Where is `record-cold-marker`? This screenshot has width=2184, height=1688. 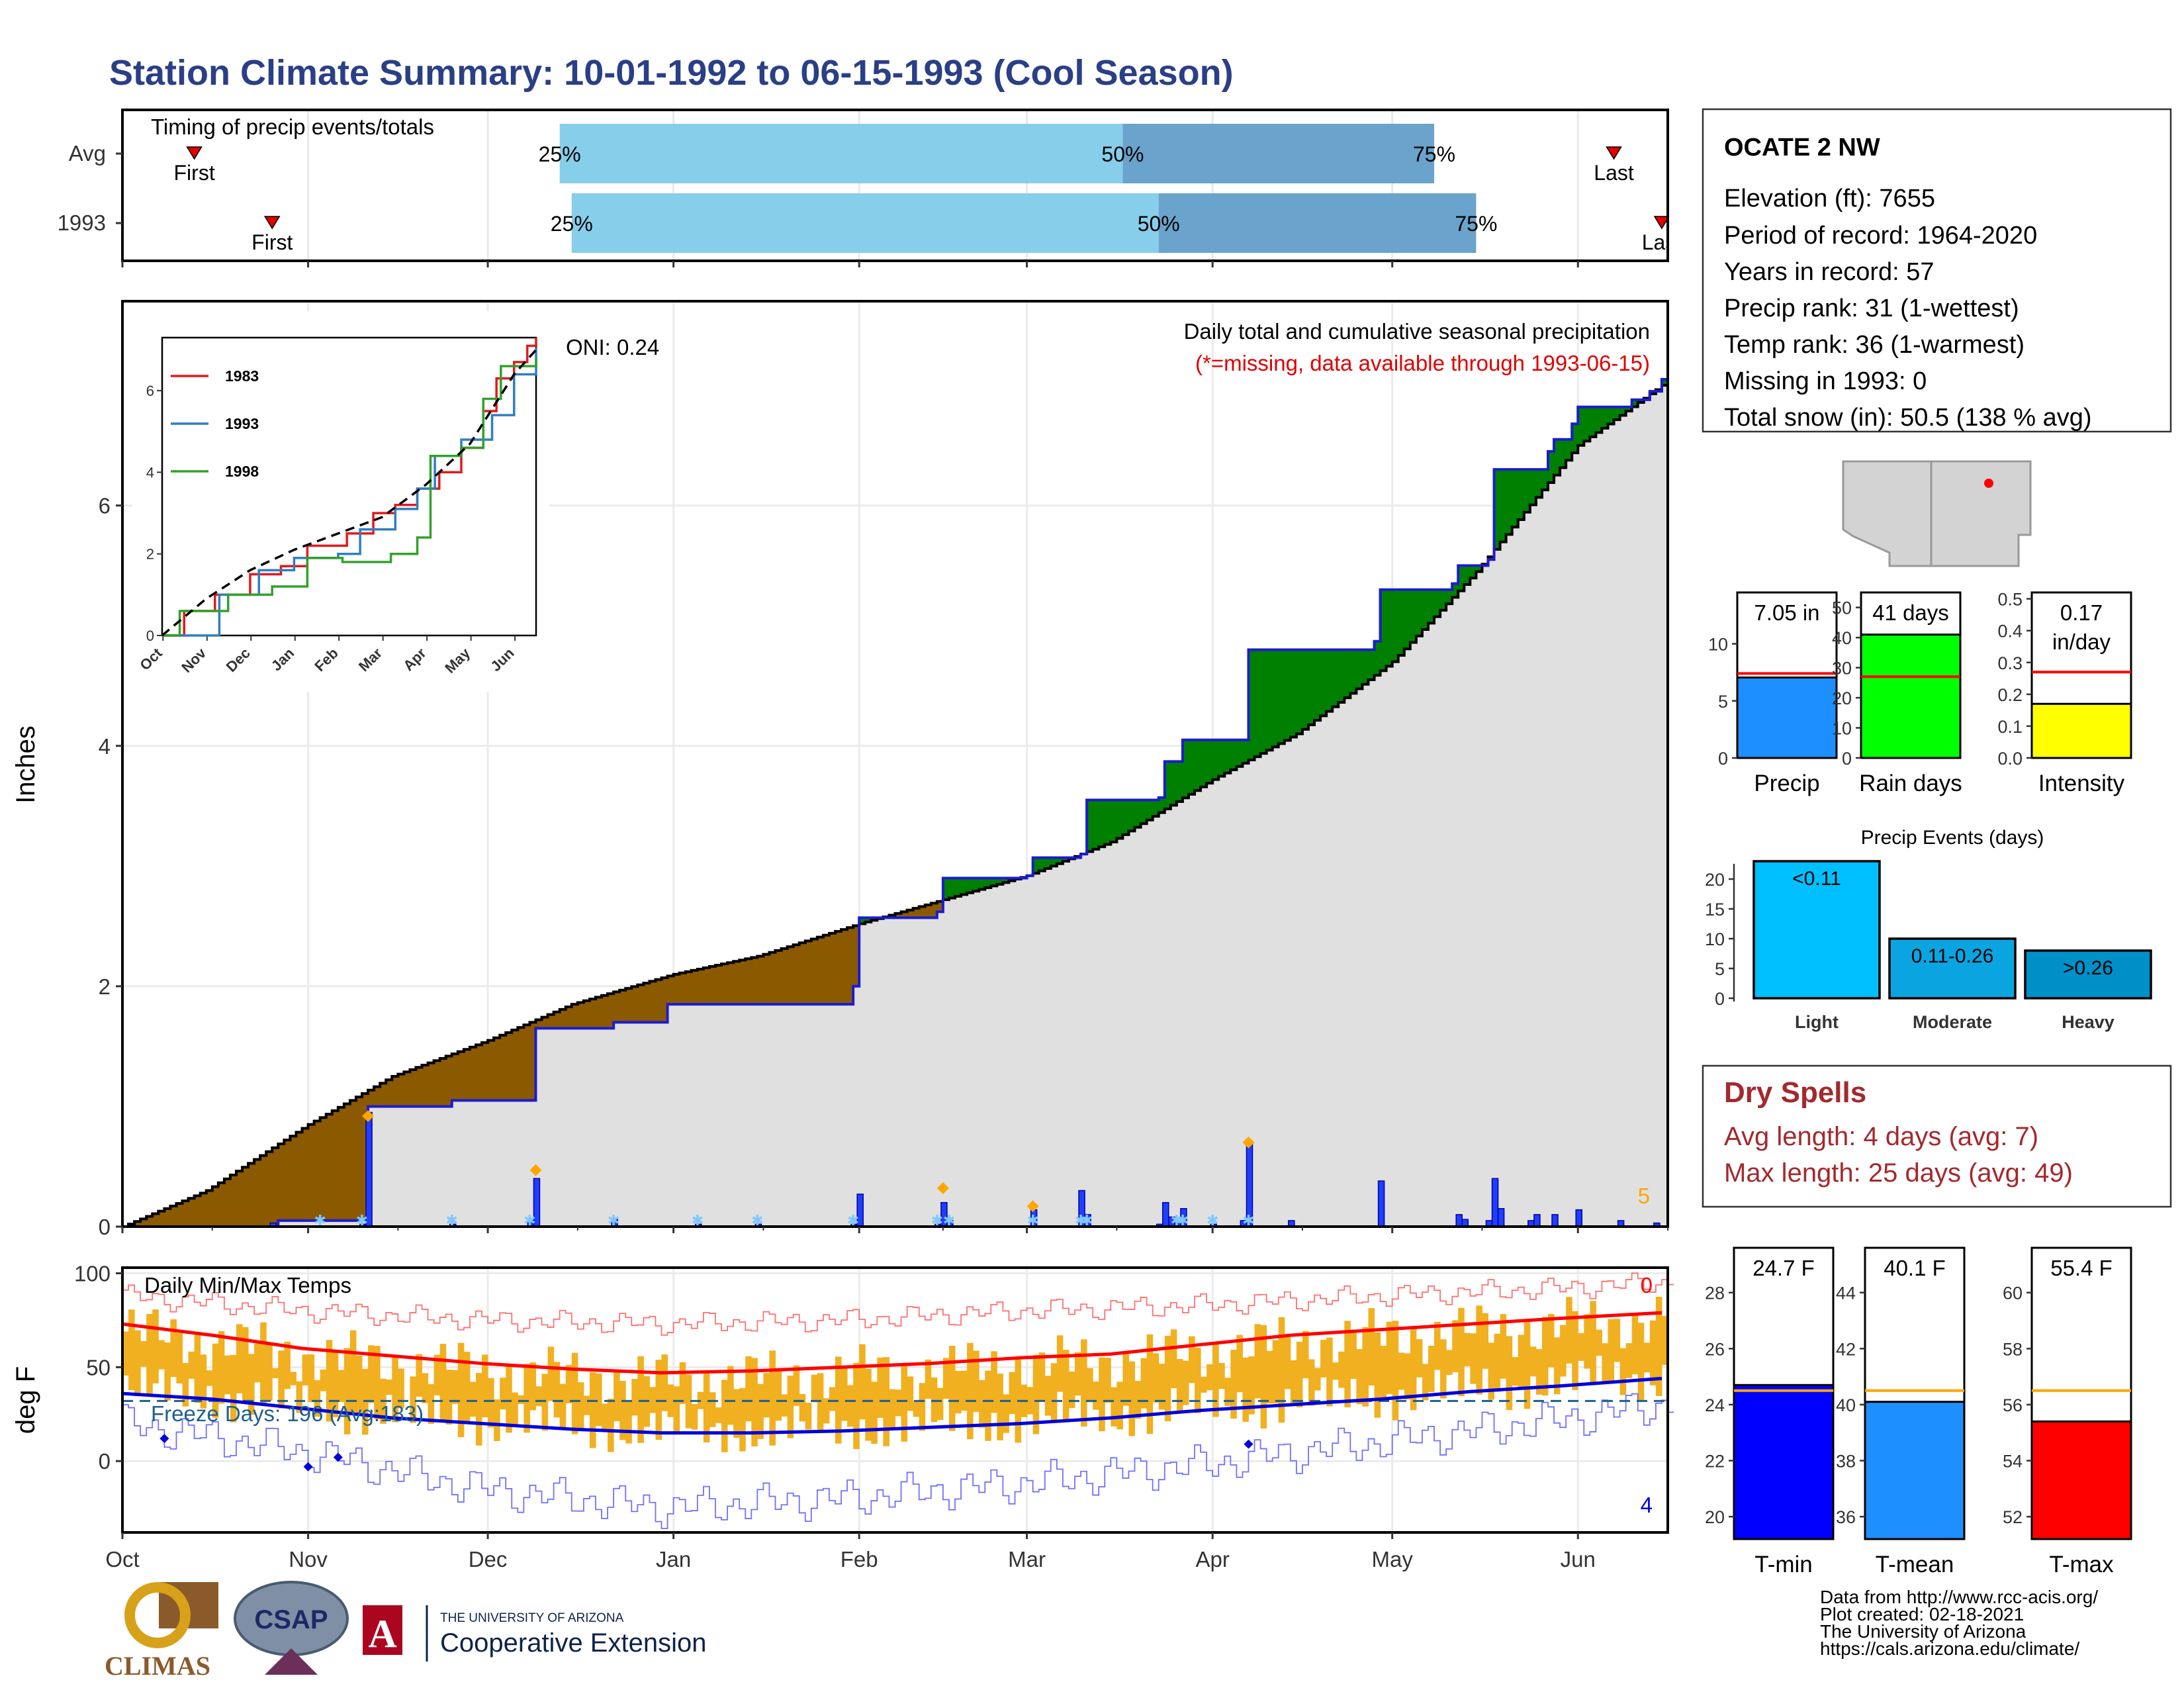
record-cold-marker is located at coordinates (164, 1439).